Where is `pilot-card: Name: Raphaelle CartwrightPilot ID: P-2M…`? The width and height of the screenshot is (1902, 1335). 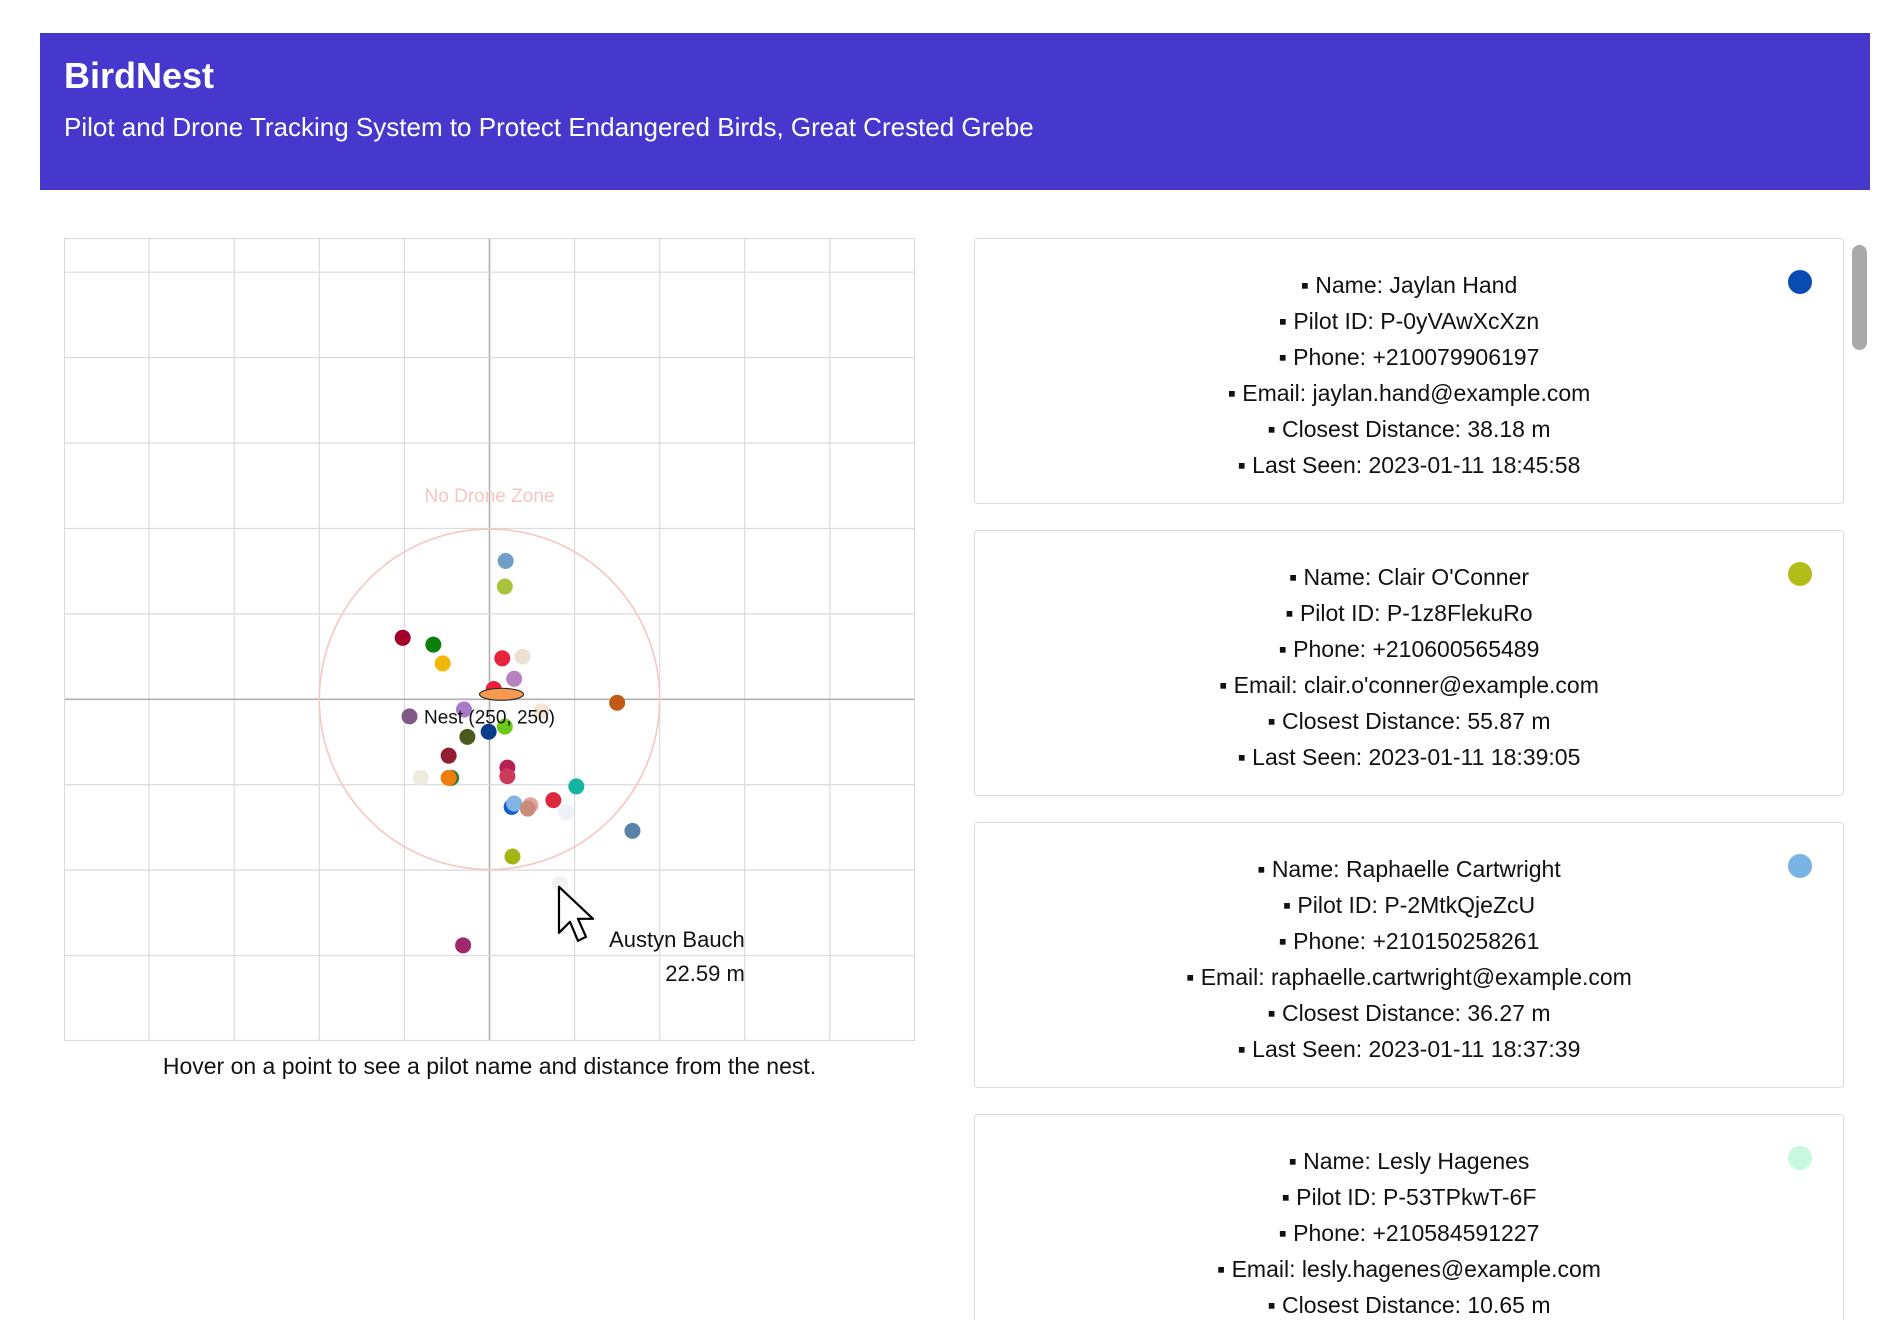
pilot-card: Name: Raphaelle CartwrightPilot ID: P-2M… is located at coordinates (1409, 955).